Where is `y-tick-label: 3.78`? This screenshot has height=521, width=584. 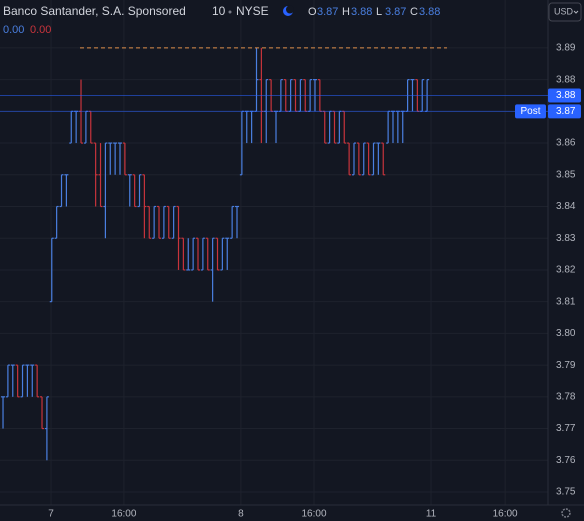 y-tick-label: 3.78 is located at coordinates (566, 396).